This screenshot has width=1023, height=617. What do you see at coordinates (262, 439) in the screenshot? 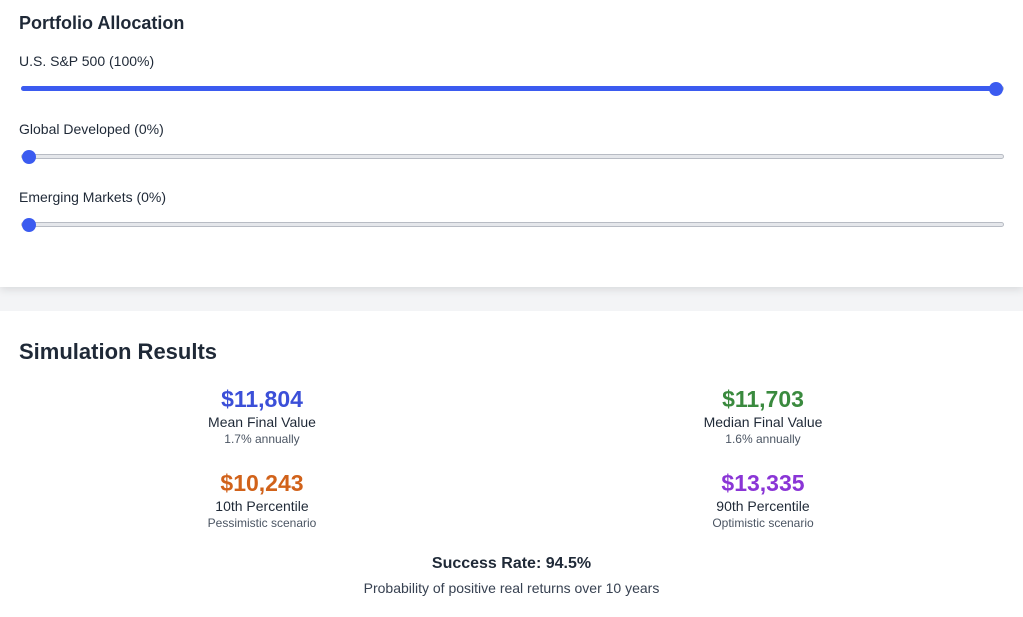
I see `stat-subtext: 1.7% annually` at bounding box center [262, 439].